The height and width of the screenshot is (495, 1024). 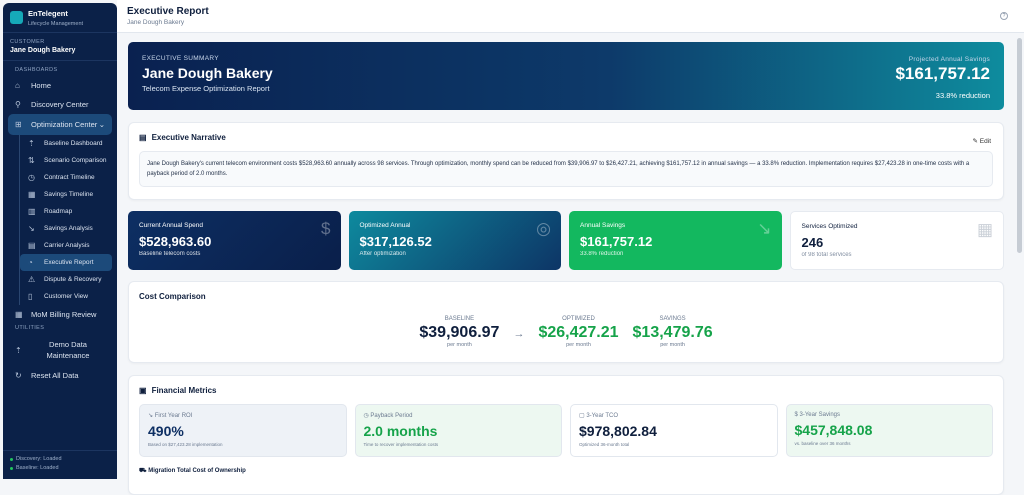 I want to click on brand: EnTelegent Lifecycle Management, so click(x=60, y=18).